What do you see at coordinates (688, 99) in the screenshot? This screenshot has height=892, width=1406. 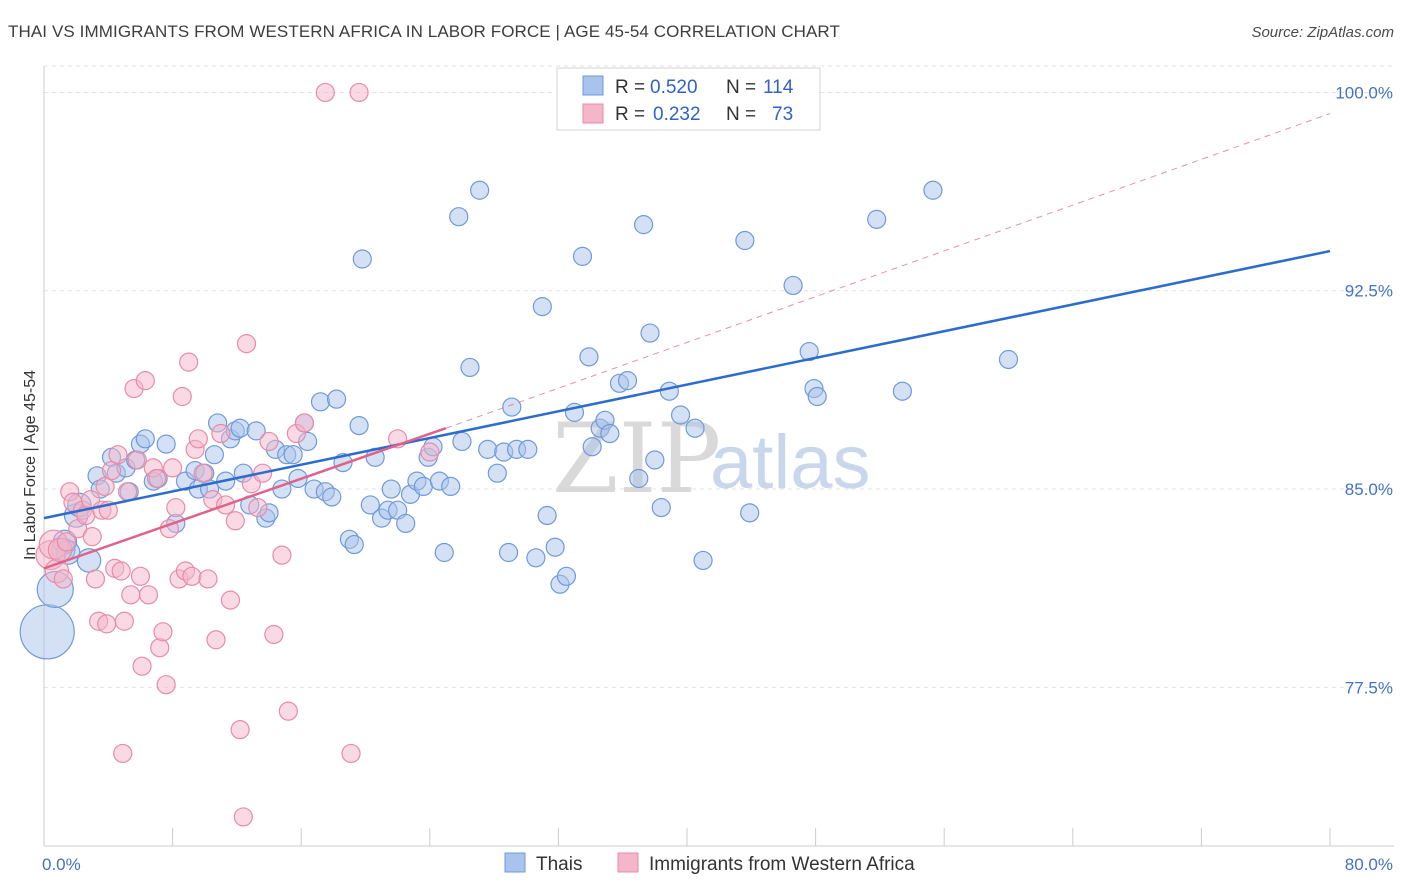 I see `legend: R = 0.520 N = 114 R = 0.232 N = 73` at bounding box center [688, 99].